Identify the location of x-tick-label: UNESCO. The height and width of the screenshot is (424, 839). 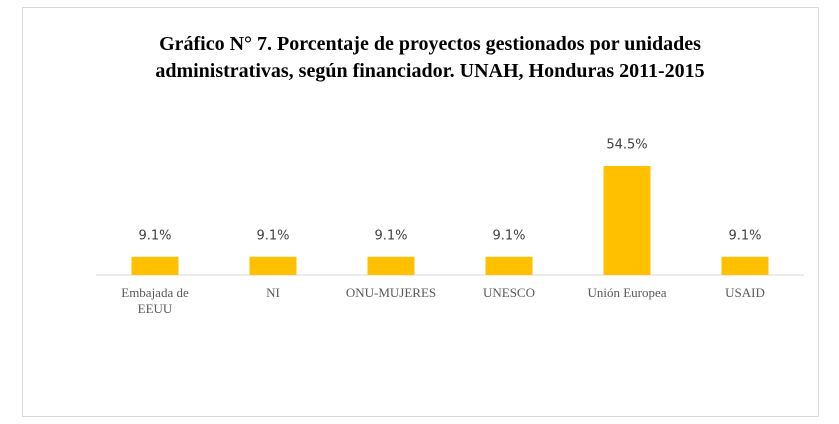
(508, 292).